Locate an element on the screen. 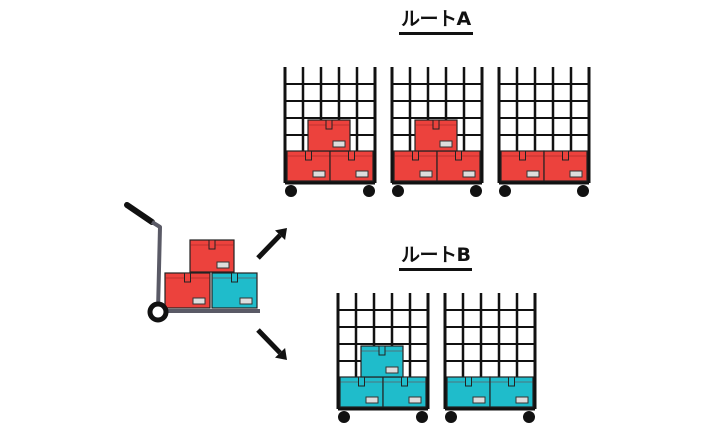 The image size is (720, 444). arrow-to-route-a-icon is located at coordinates (271, 244).